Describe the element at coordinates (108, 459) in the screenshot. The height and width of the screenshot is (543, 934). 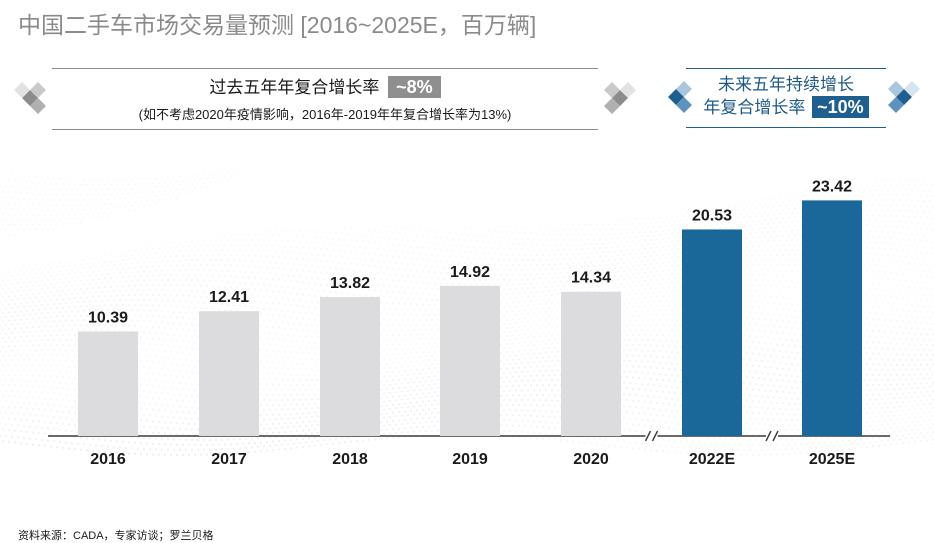
I see `category-label-2016: 2016` at that location.